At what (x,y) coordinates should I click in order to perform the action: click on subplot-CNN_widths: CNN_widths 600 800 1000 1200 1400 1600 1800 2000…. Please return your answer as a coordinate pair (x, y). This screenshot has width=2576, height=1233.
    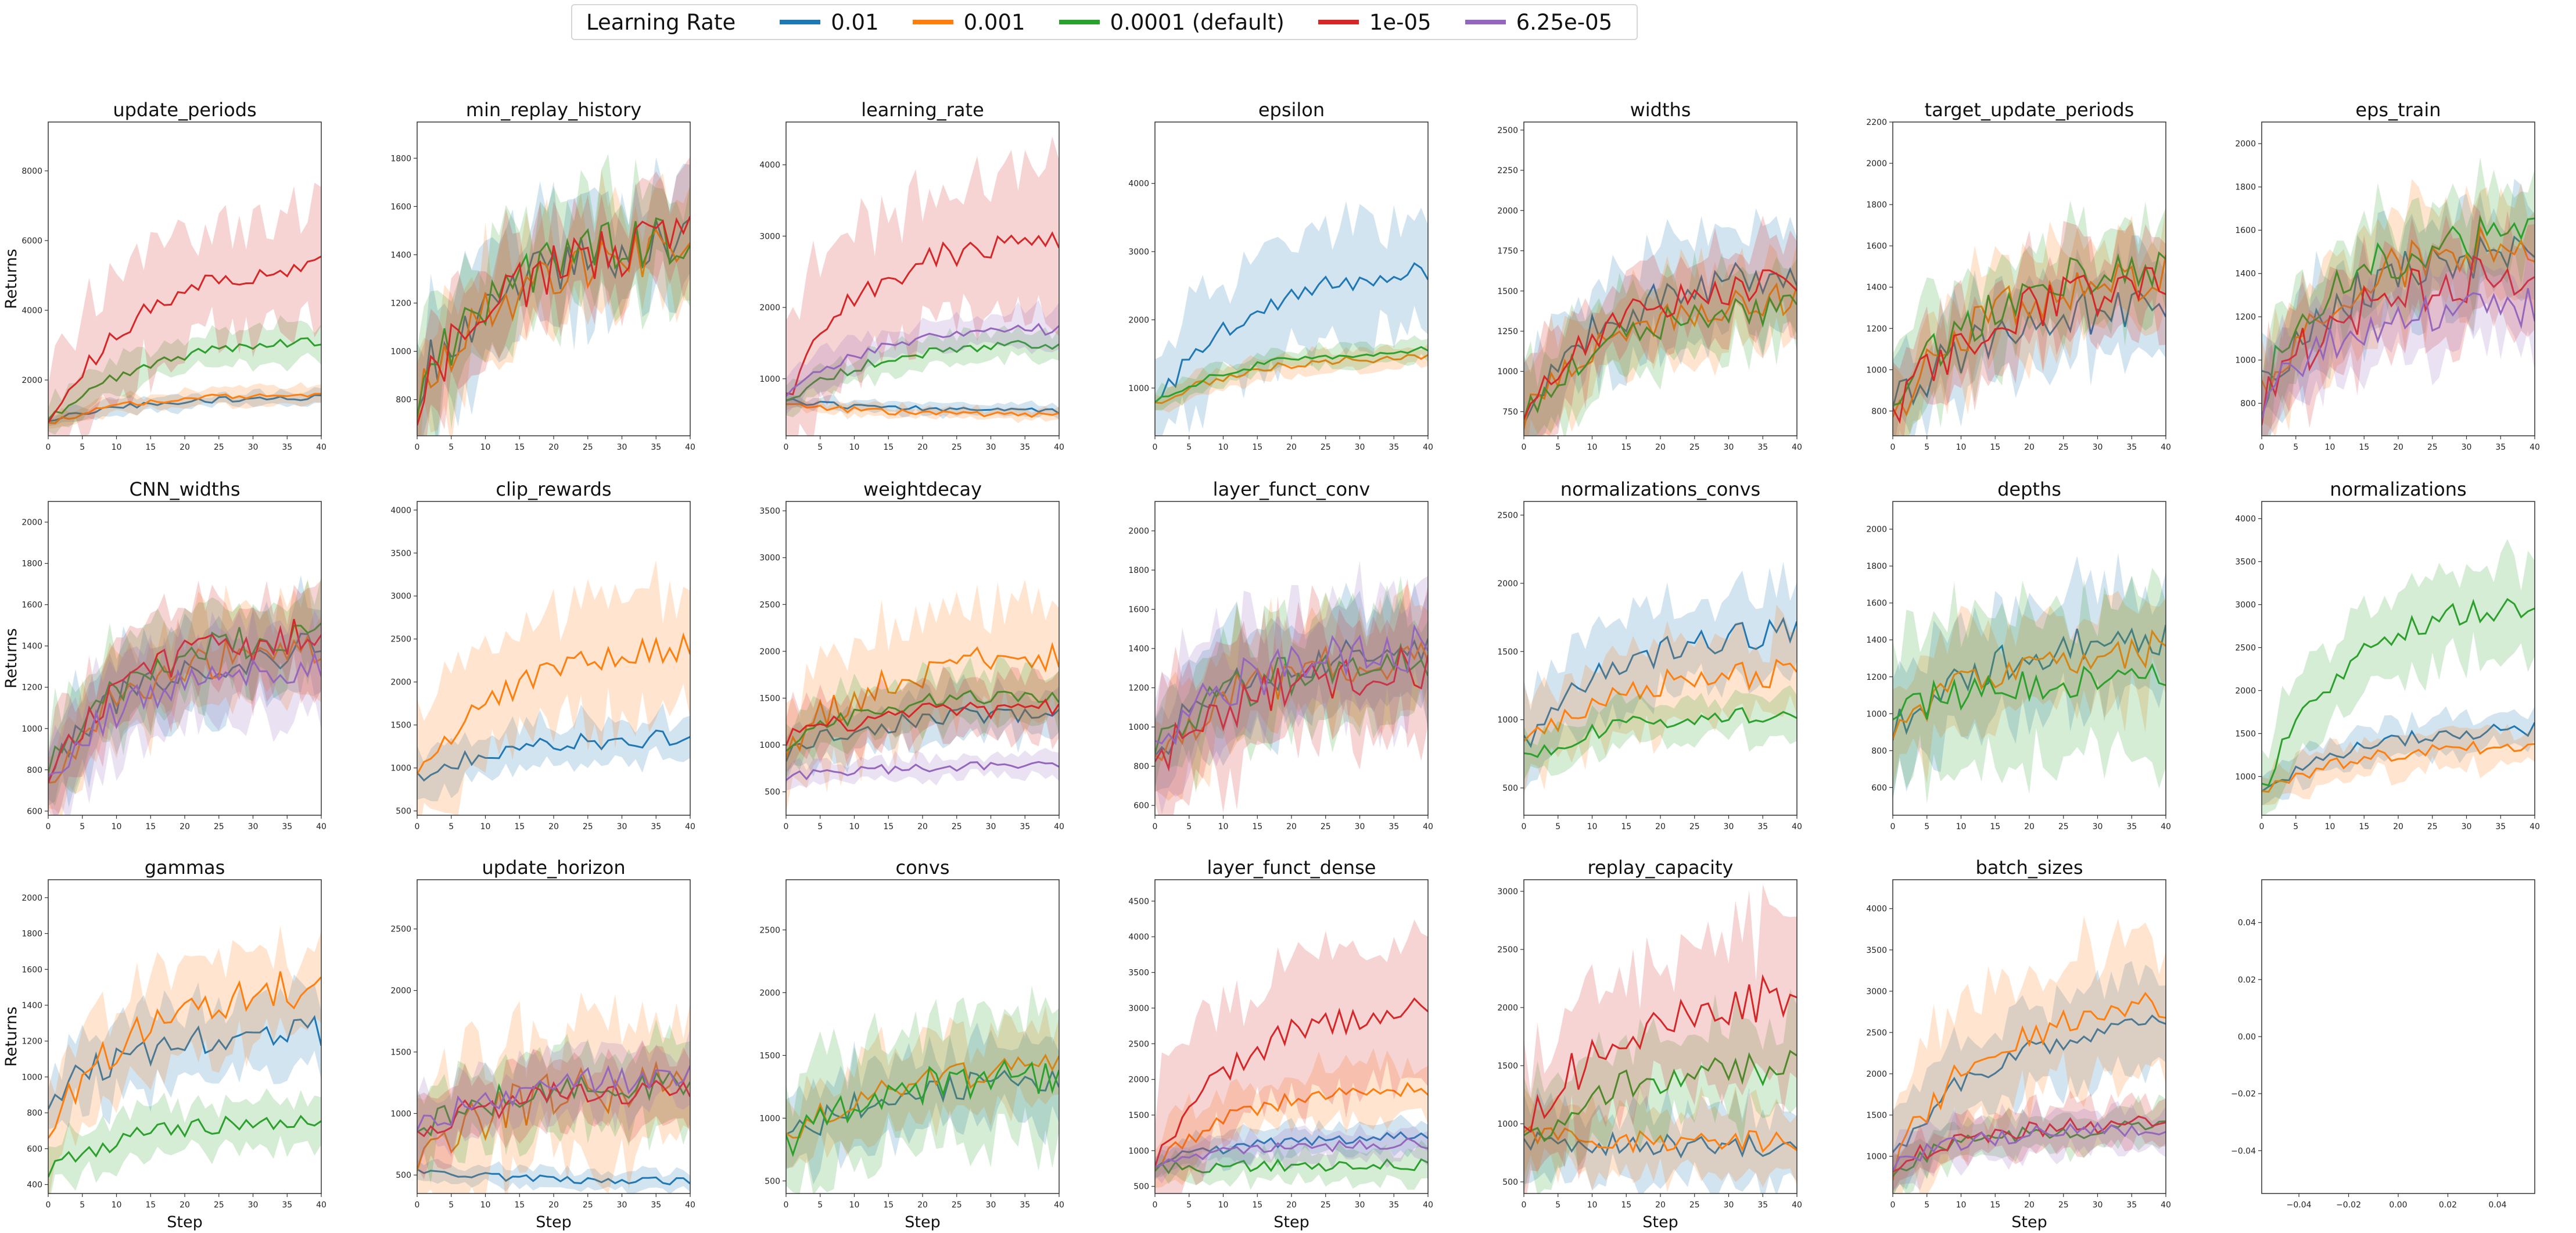
    Looking at the image, I should click on (164, 654).